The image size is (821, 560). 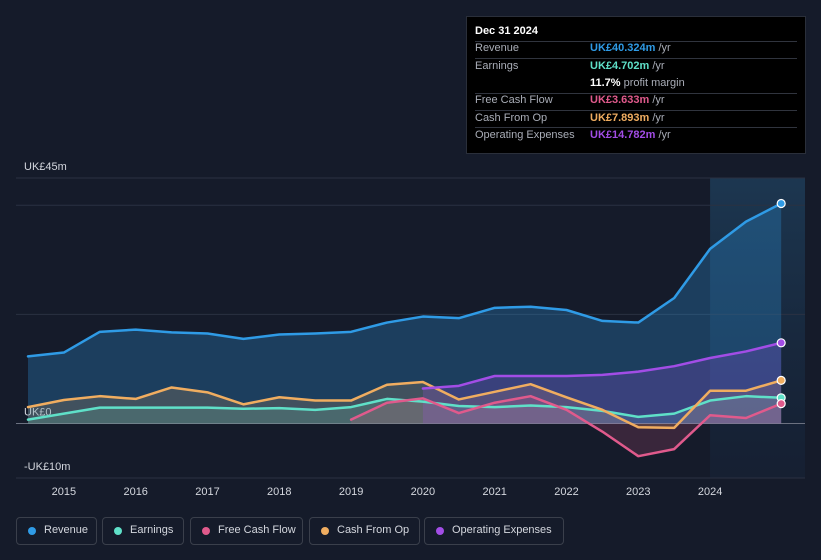 What do you see at coordinates (781, 380) in the screenshot?
I see `cfo-end-point` at bounding box center [781, 380].